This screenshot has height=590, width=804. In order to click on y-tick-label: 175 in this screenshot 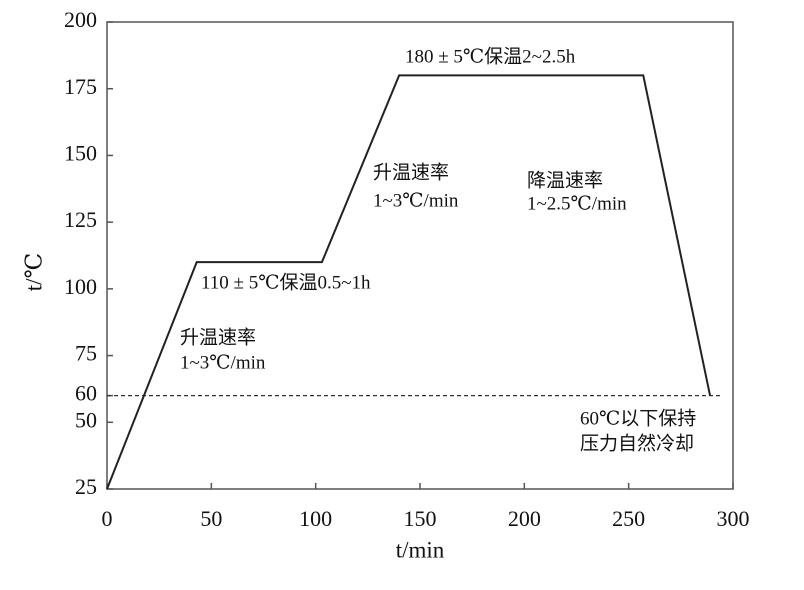, I will do `click(80, 86)`.